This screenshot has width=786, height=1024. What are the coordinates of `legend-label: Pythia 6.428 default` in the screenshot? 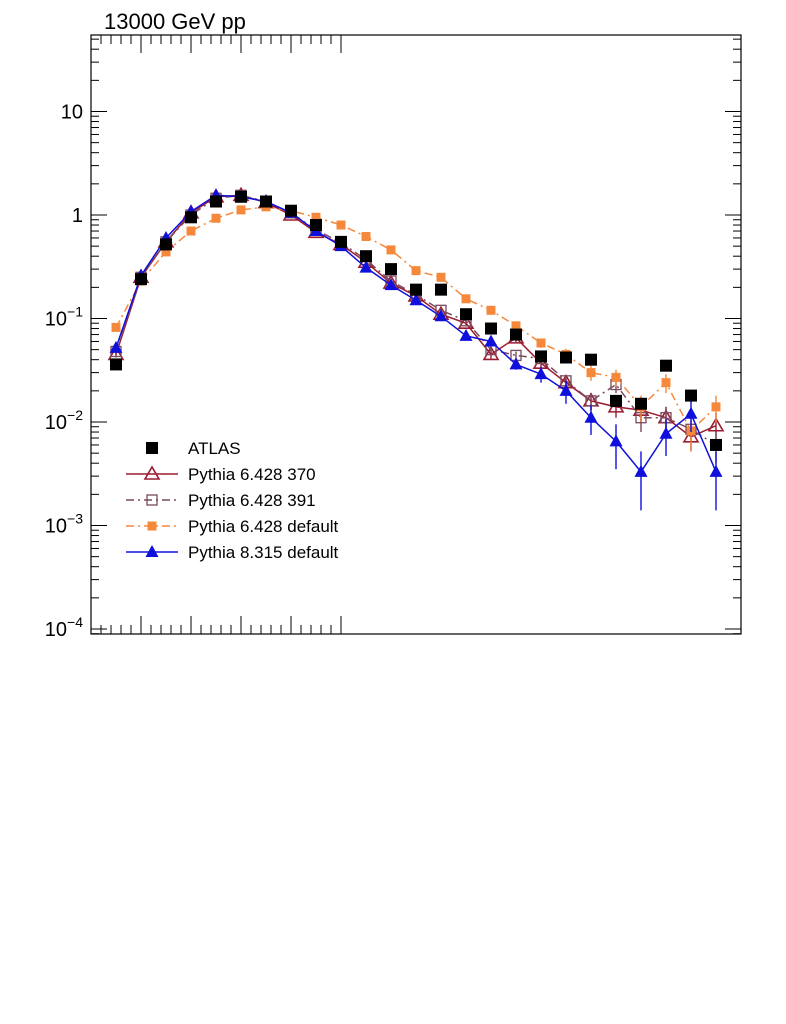 It's located at (263, 526).